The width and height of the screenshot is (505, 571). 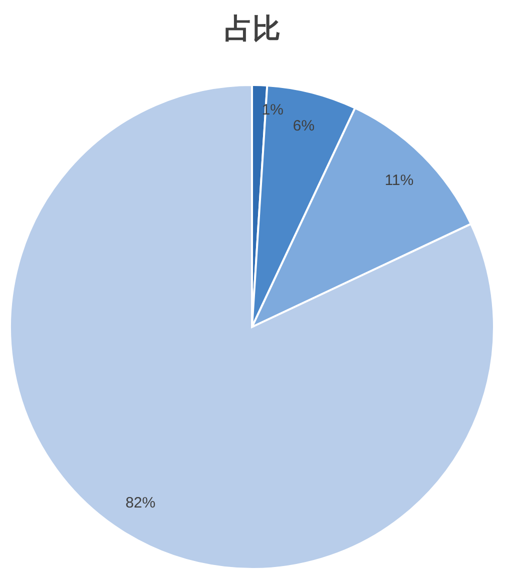 What do you see at coordinates (252, 28) in the screenshot?
I see `chart-title: 占比` at bounding box center [252, 28].